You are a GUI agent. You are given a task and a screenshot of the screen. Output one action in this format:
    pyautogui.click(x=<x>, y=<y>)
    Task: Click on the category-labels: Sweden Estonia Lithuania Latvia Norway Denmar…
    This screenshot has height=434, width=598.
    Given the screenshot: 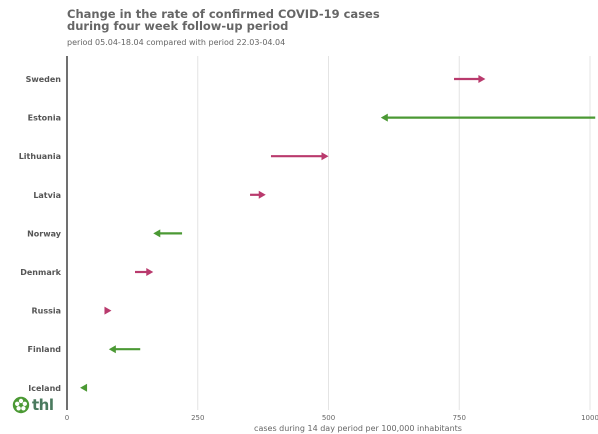 What is the action you would take?
    pyautogui.click(x=40, y=234)
    